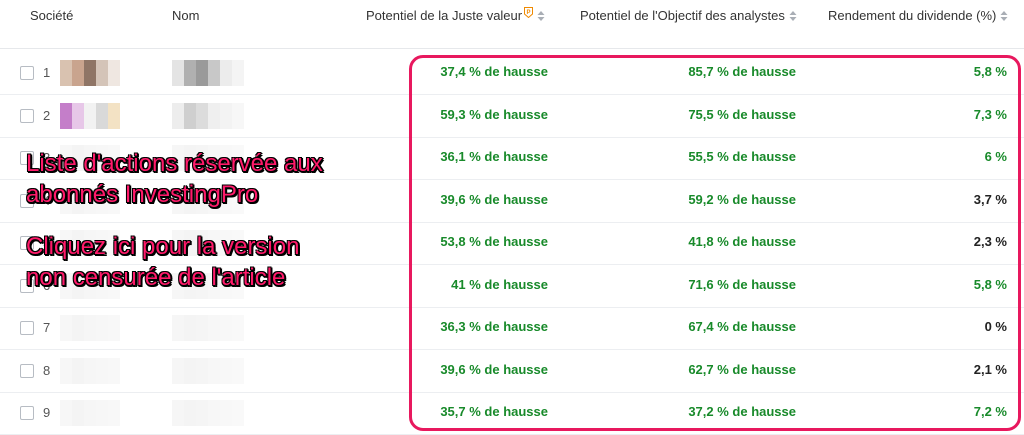 This screenshot has width=1024, height=435. Describe the element at coordinates (990, 199) in the screenshot. I see `dividend-yield-value: 3,7 %` at that location.